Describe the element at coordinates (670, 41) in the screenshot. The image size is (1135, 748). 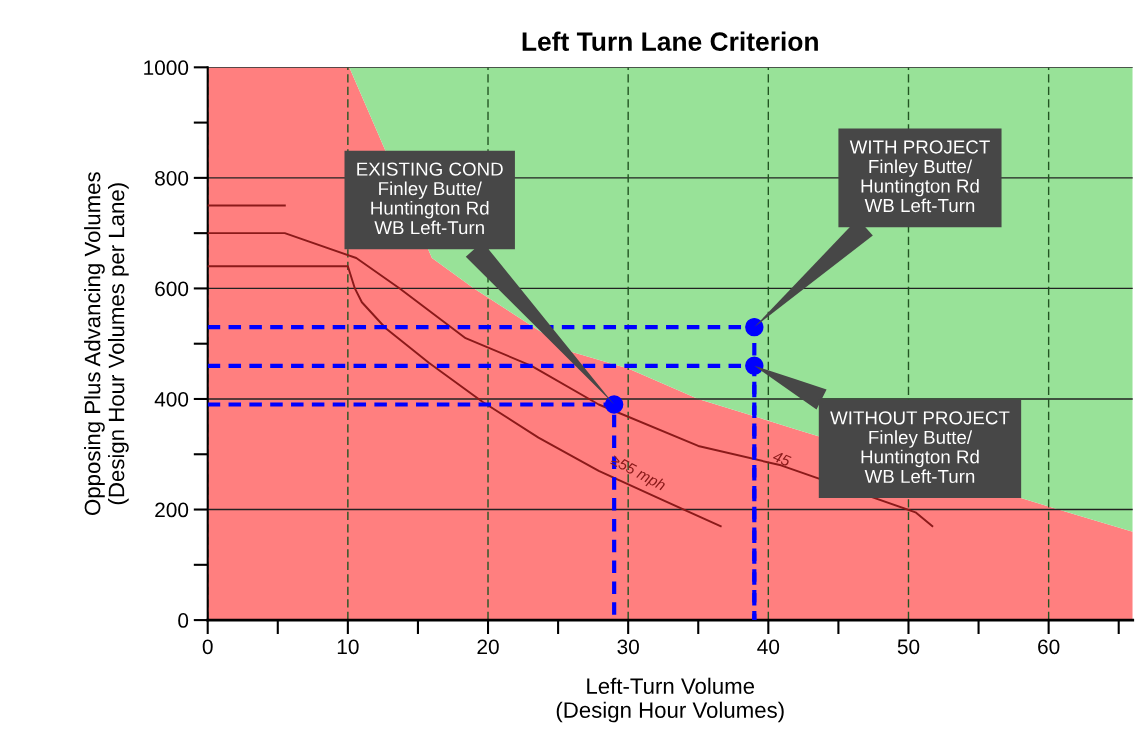
I see `chart-title: Left Turn Lane Criterion` at that location.